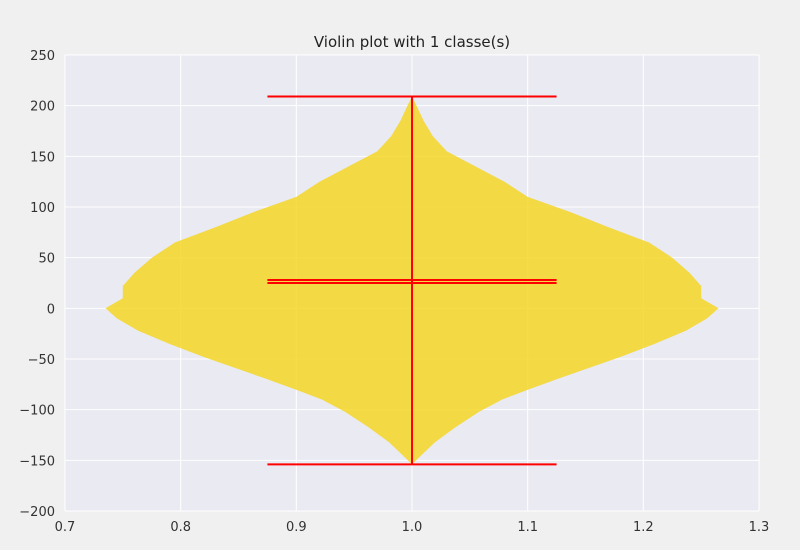 The width and height of the screenshot is (800, 550). I want to click on y-tick-label: 50, so click(46, 259).